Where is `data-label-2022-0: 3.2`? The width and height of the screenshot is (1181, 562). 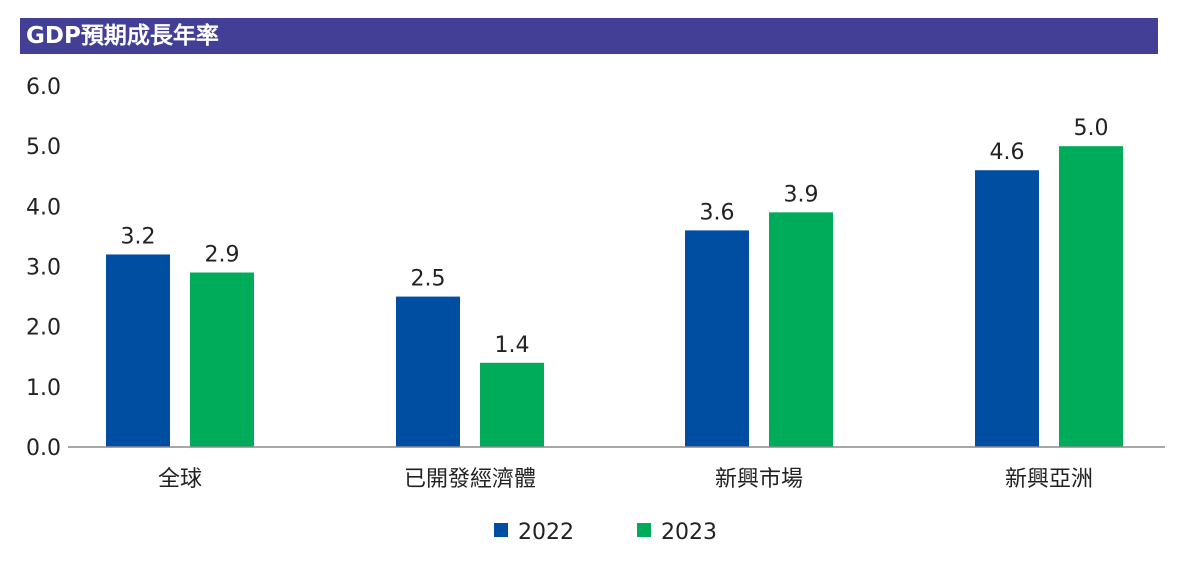
data-label-2022-0: 3.2 is located at coordinates (138, 236).